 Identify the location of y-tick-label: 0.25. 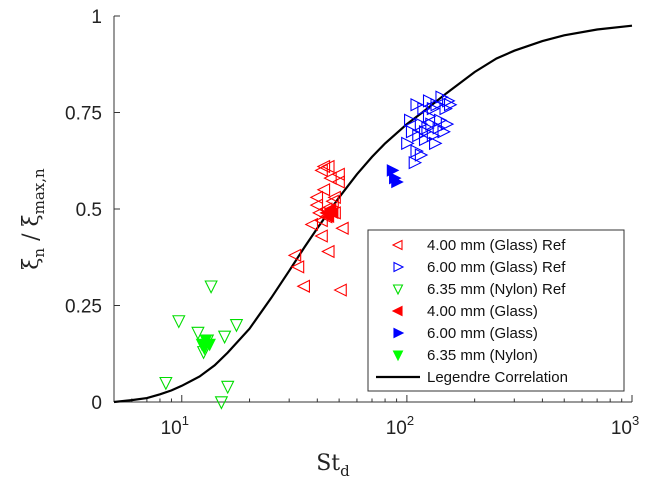
(83, 307).